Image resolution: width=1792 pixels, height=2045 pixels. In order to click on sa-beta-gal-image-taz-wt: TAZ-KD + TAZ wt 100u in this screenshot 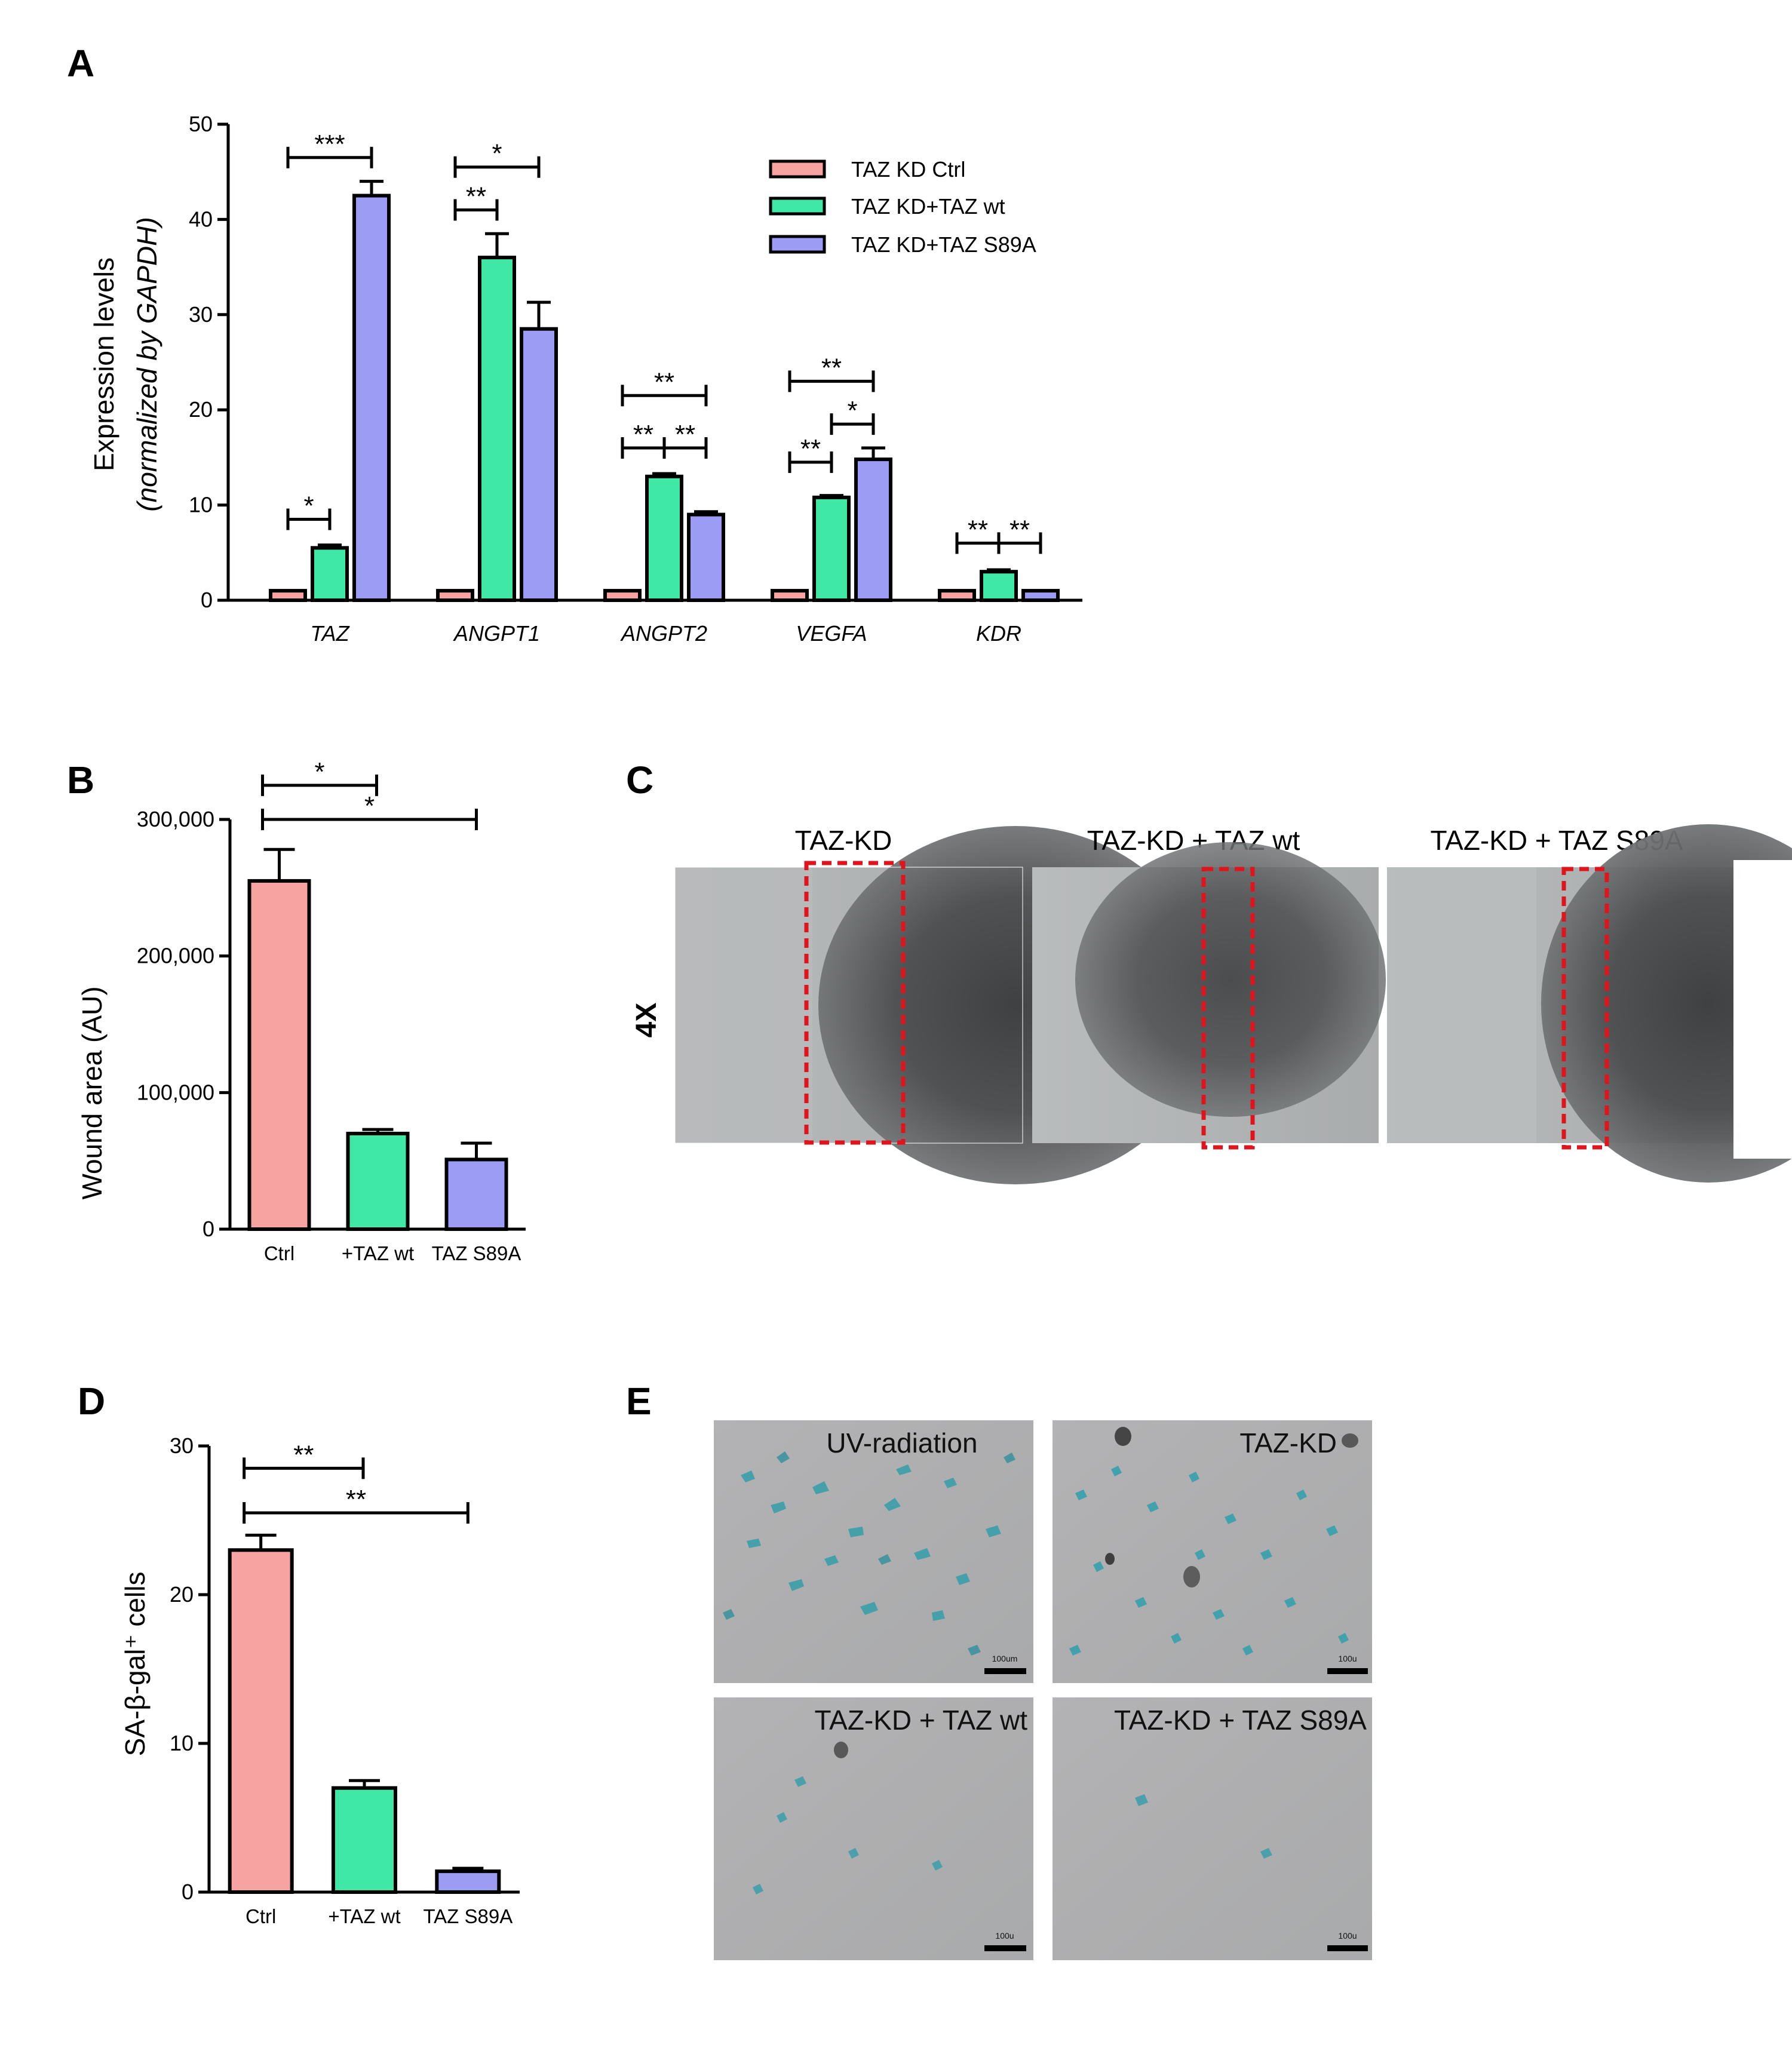, I will do `click(873, 1828)`.